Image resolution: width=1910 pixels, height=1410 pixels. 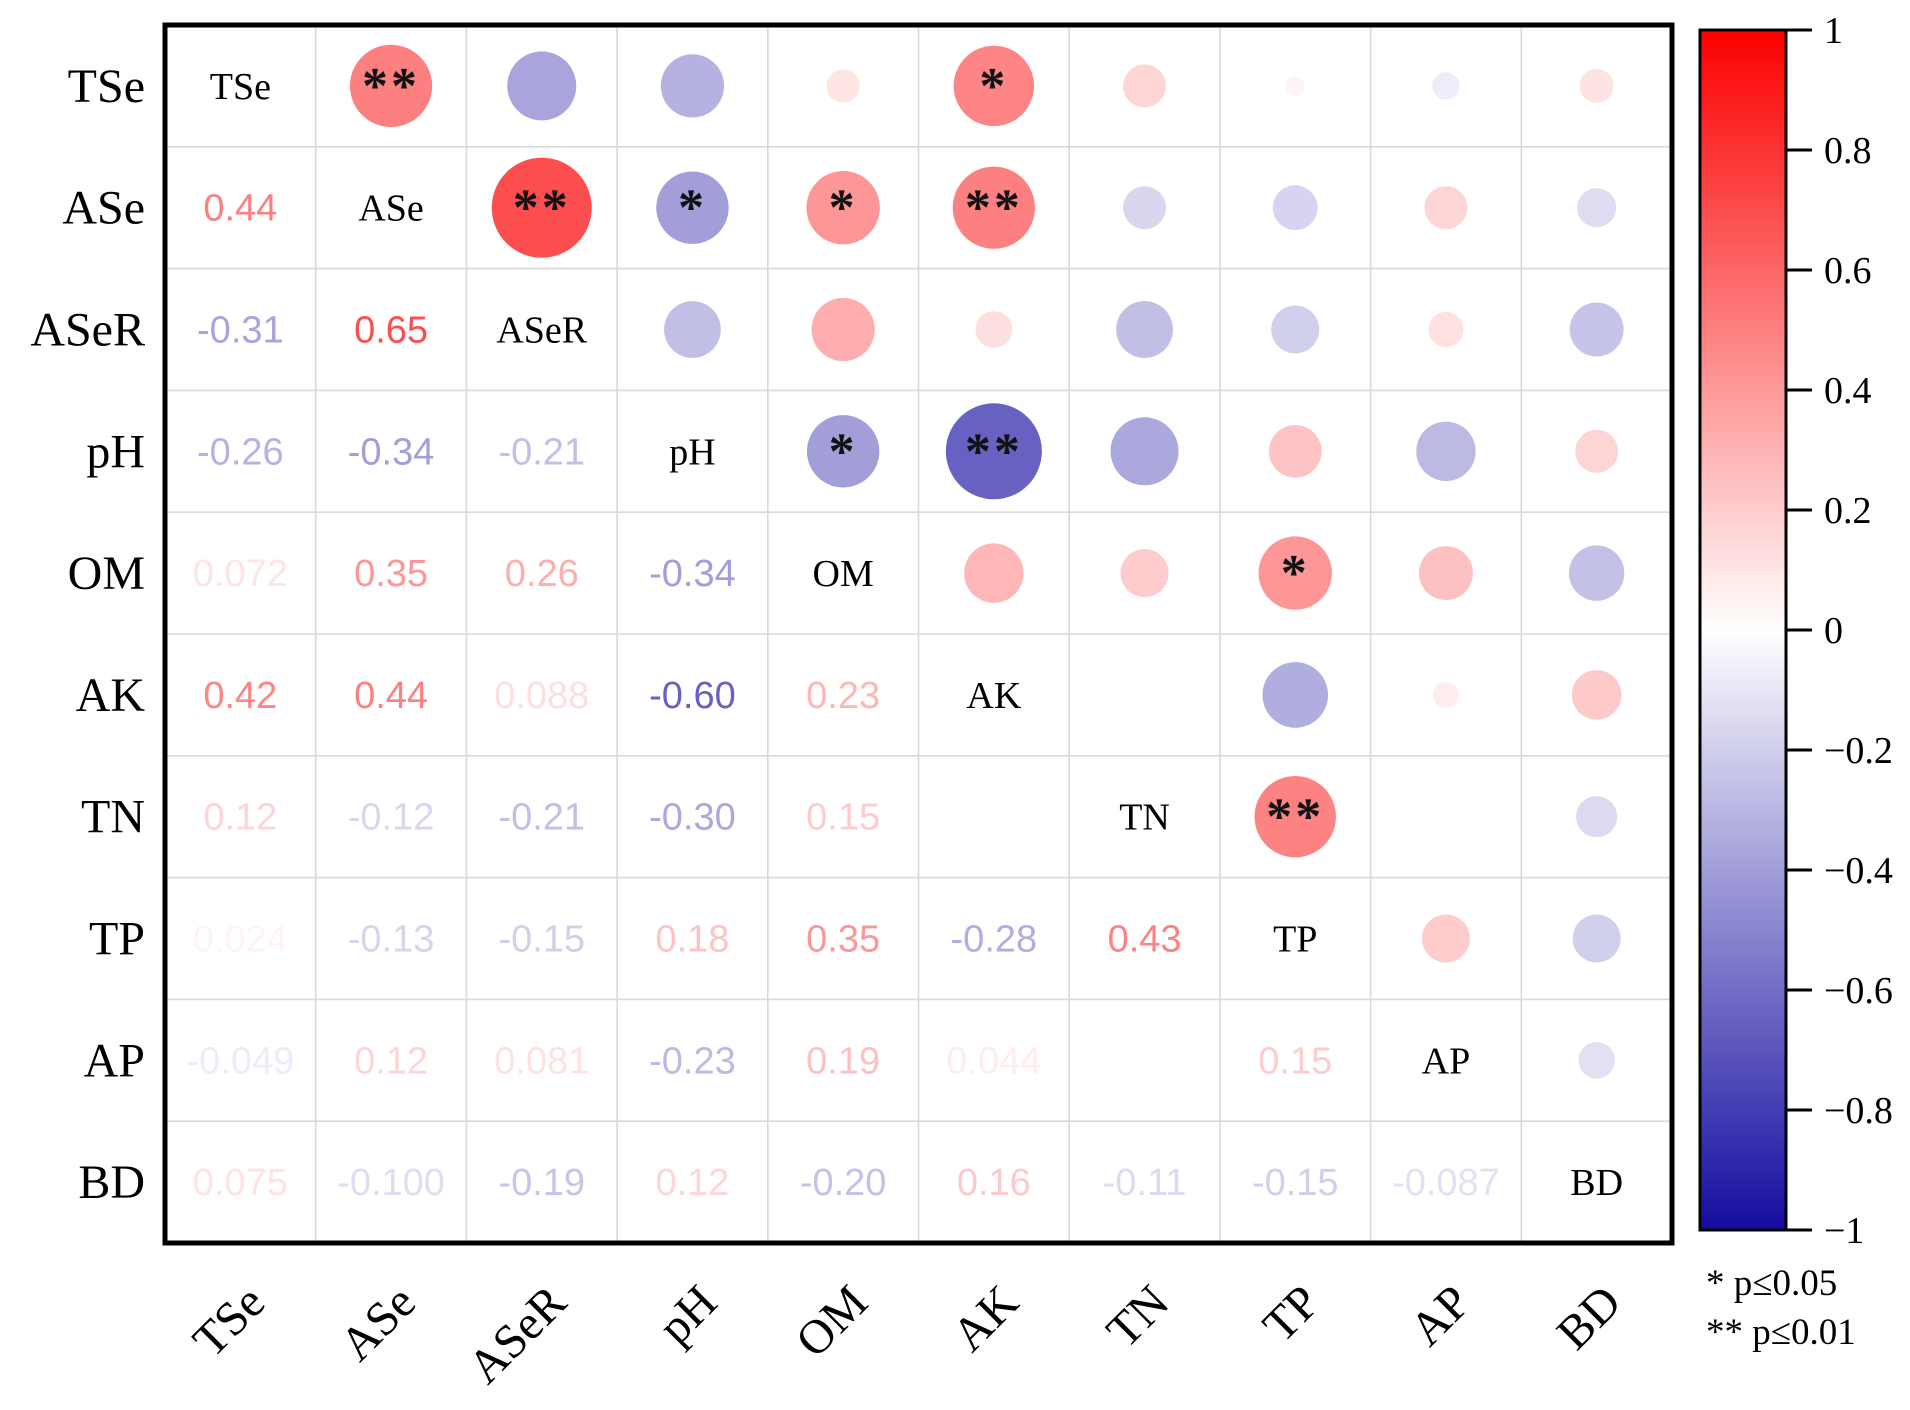 What do you see at coordinates (1858, 871) in the screenshot?
I see `colorbar-tick-label: −0.4` at bounding box center [1858, 871].